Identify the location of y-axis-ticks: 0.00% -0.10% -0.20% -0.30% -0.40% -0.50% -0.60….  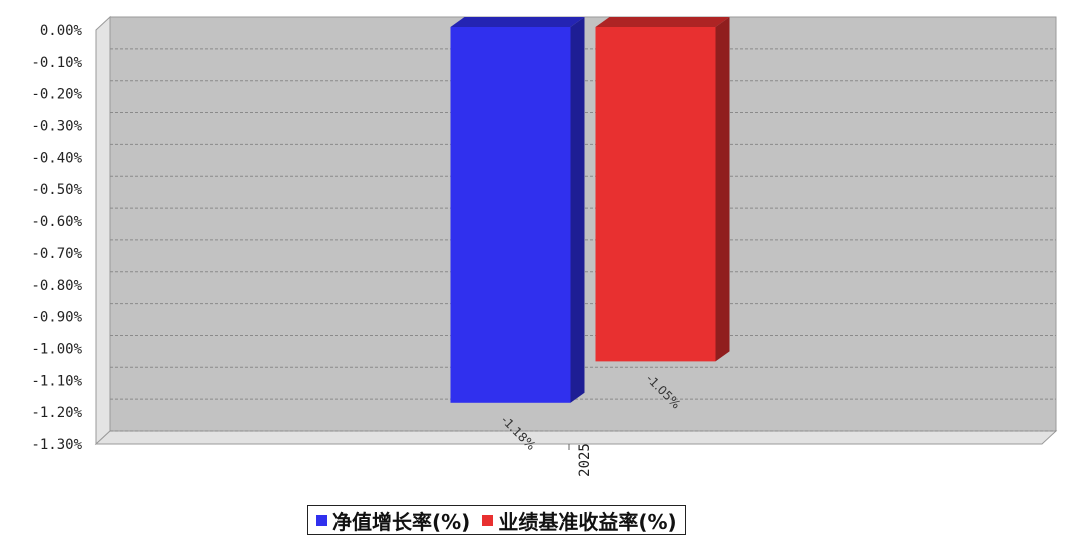
(56, 238).